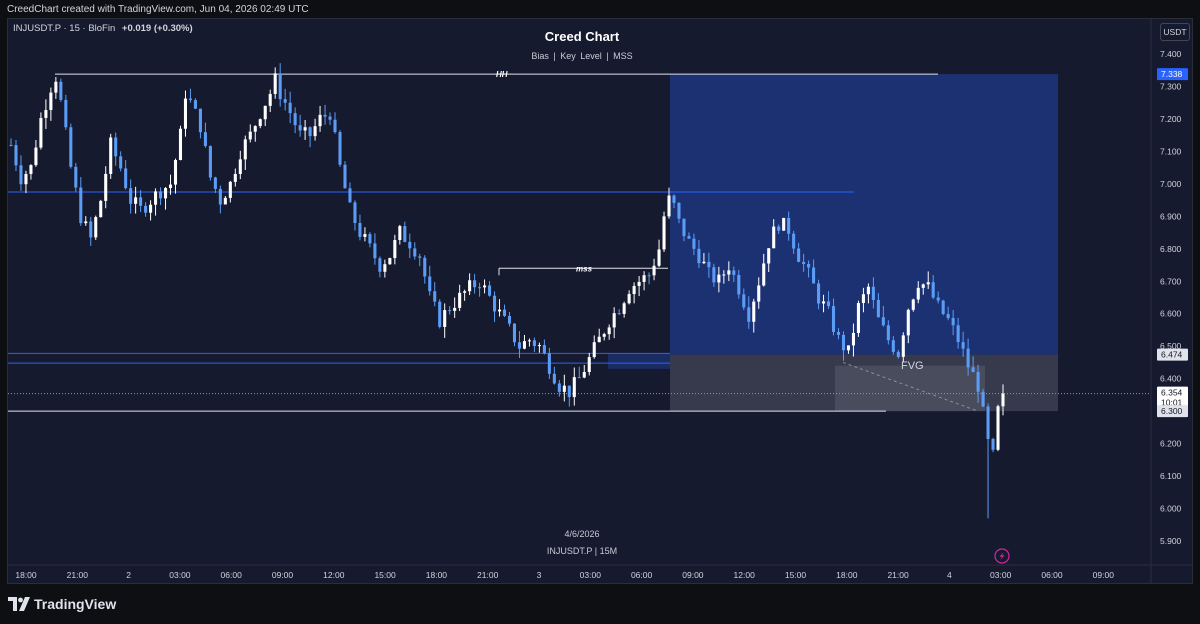 The height and width of the screenshot is (624, 1200). I want to click on currency-button: USDT, so click(1175, 32).